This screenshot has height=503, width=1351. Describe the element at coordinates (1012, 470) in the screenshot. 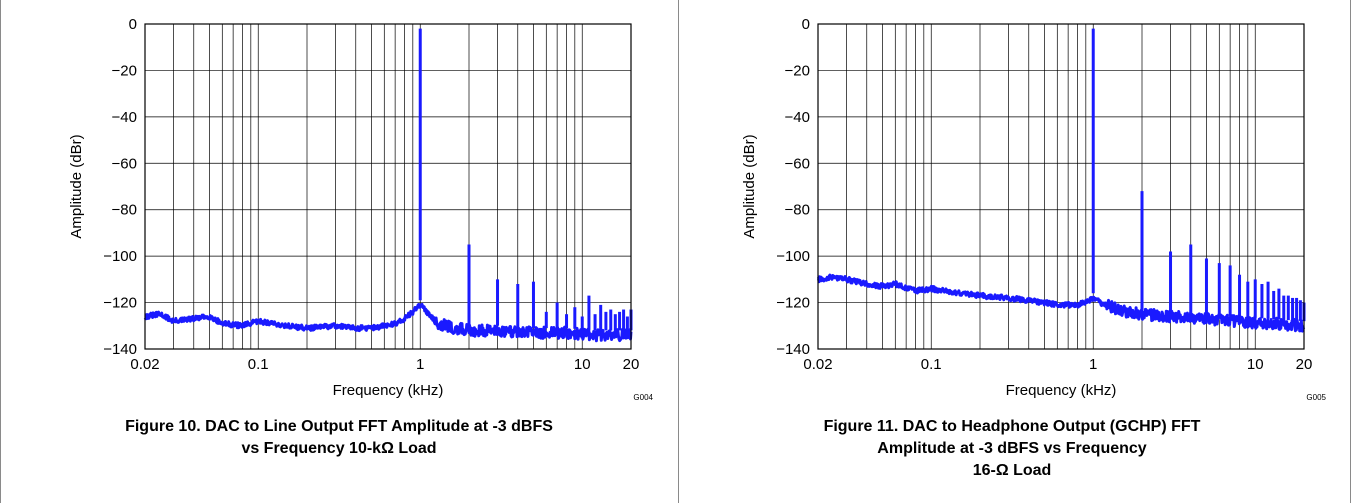

I see `caption-line-3: 16-Ω Load` at that location.